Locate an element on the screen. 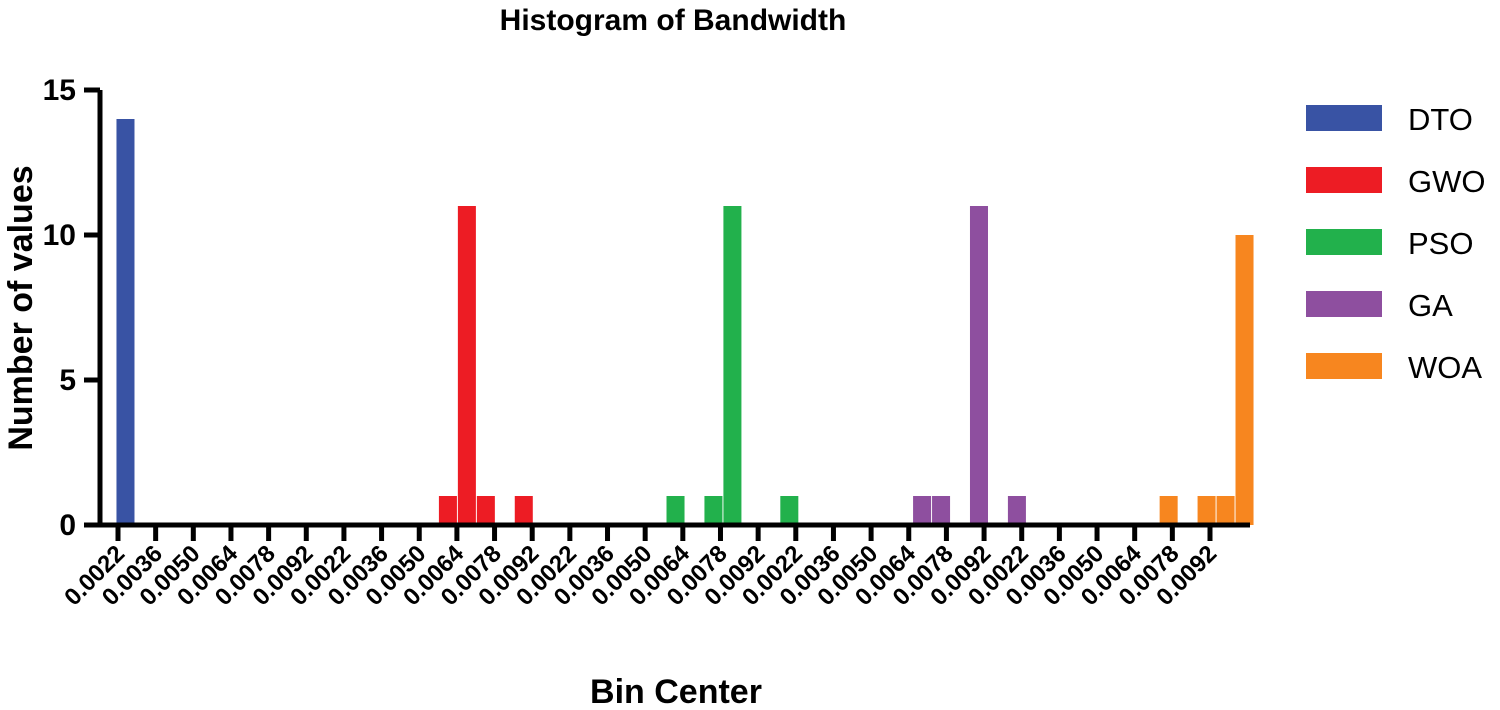 This screenshot has width=1500, height=710. x-axis-title: Bin Center is located at coordinates (676, 691).